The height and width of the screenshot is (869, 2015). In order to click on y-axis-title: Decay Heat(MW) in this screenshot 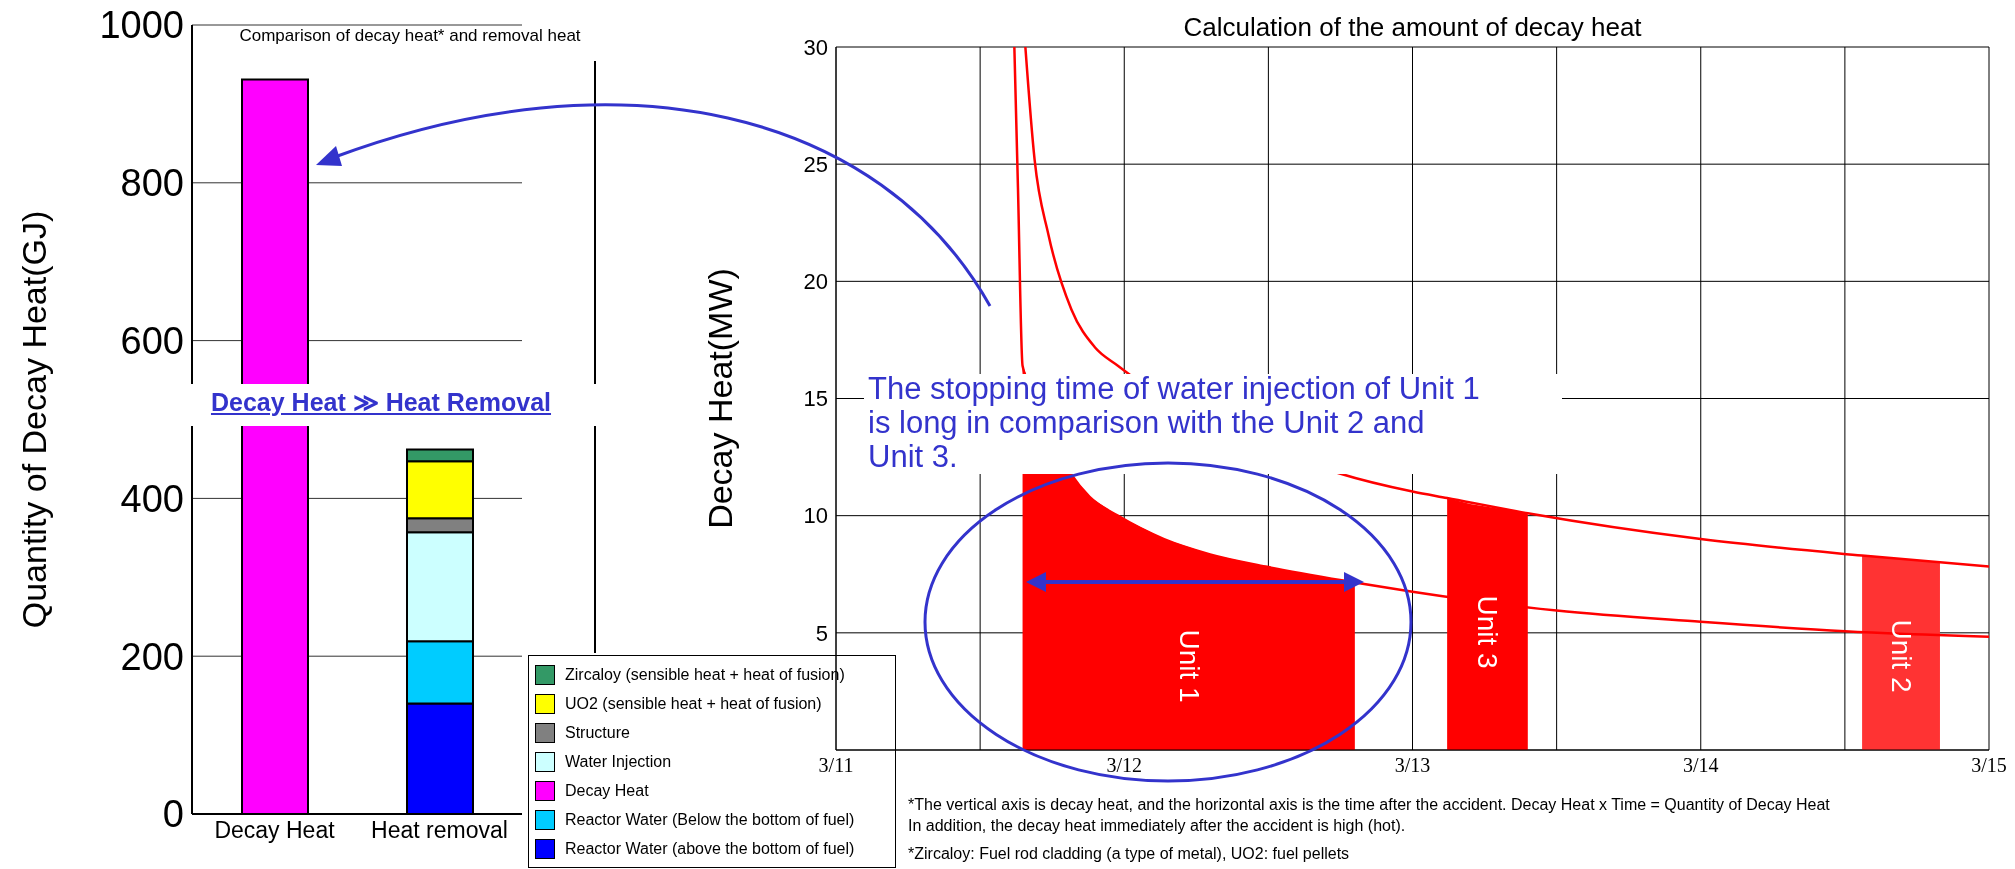, I will do `click(720, 398)`.